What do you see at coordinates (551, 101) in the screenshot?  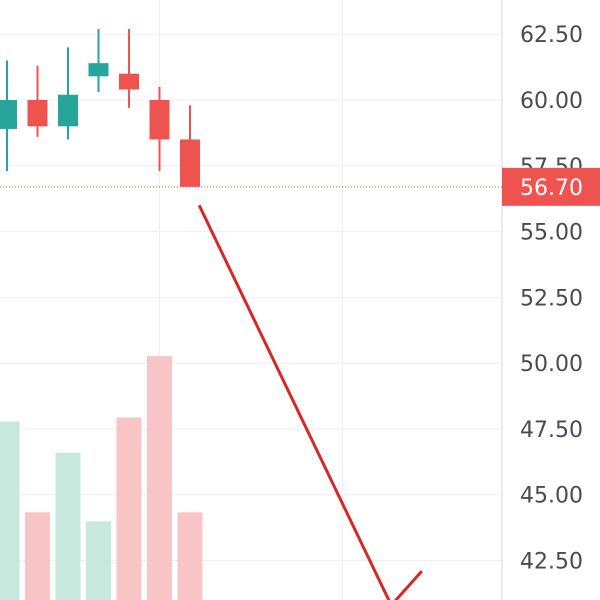 I see `price-tick-label: 60.00` at bounding box center [551, 101].